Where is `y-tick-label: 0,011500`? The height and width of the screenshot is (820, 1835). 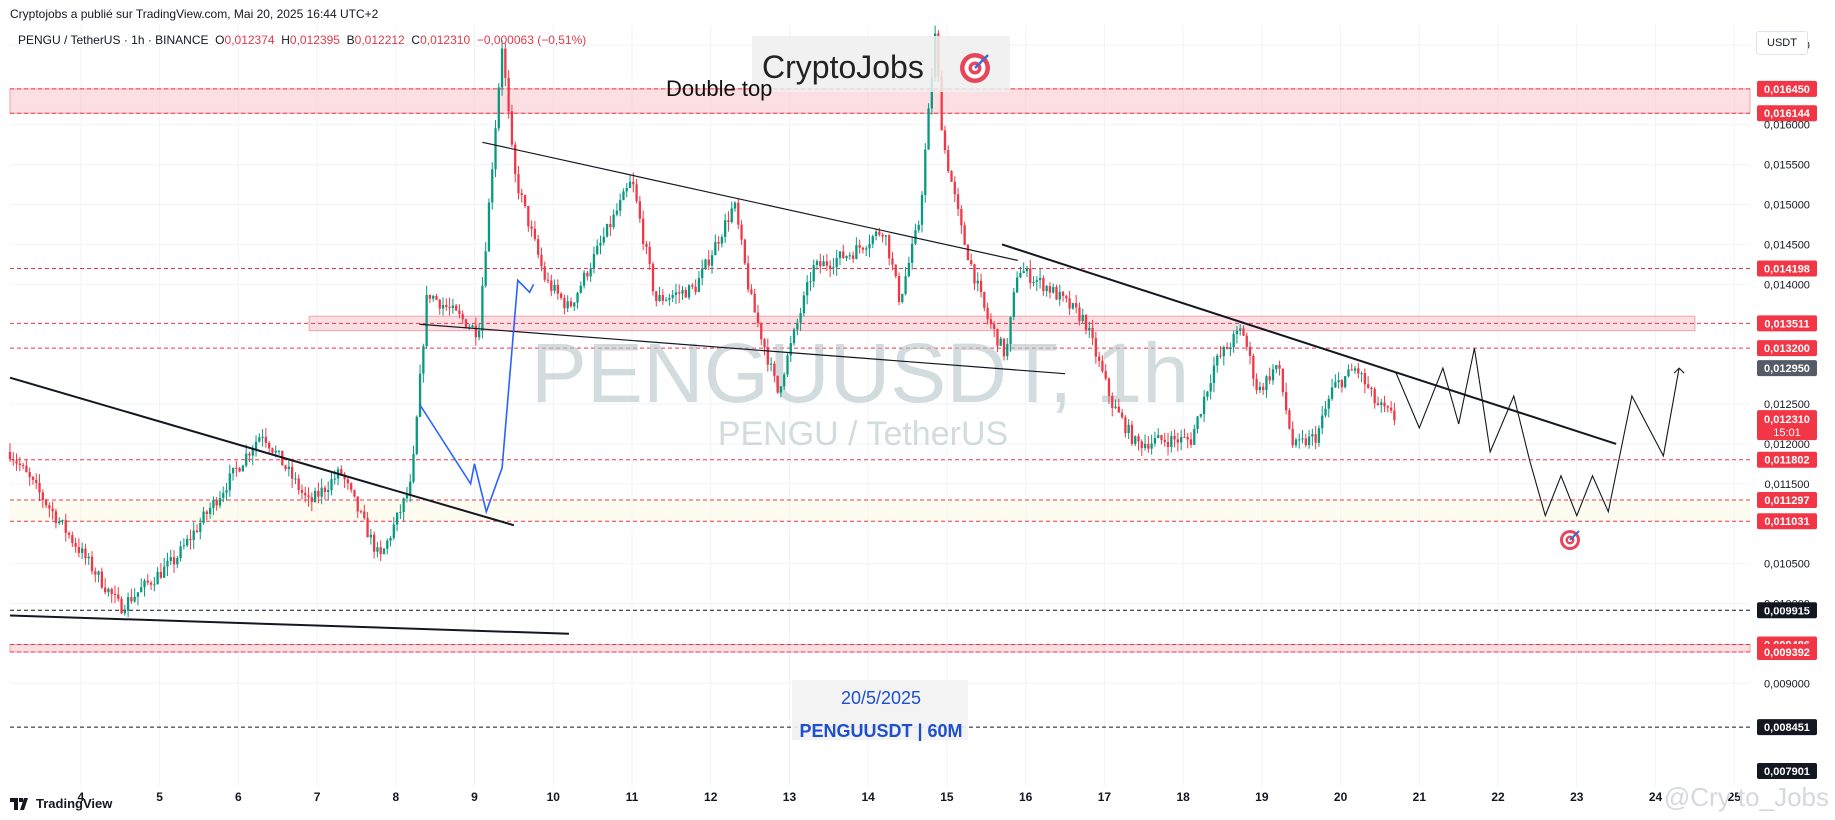
y-tick-label: 0,011500 is located at coordinates (1786, 485).